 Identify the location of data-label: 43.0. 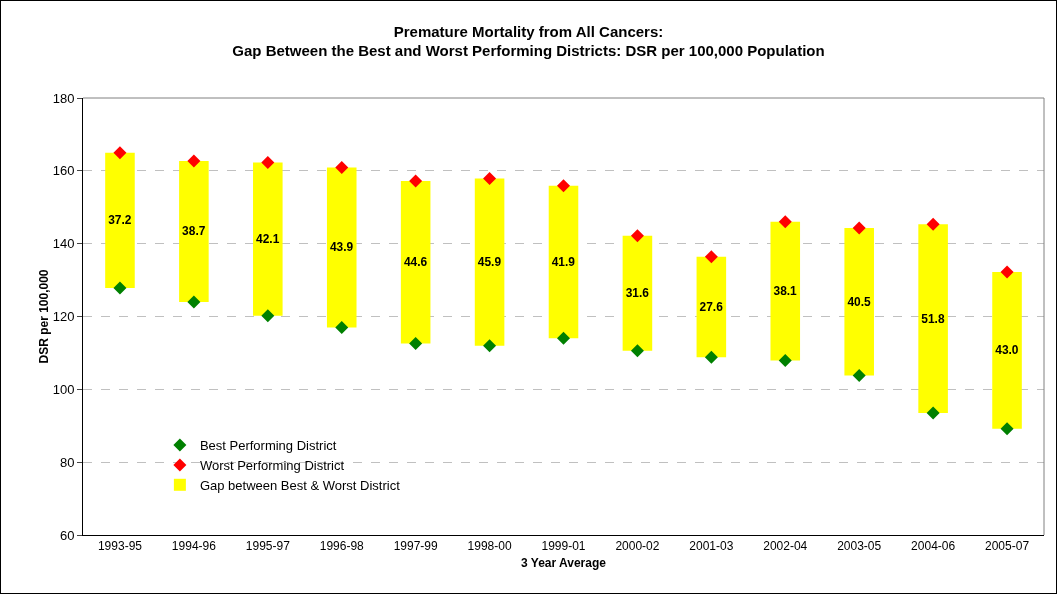
(1007, 350).